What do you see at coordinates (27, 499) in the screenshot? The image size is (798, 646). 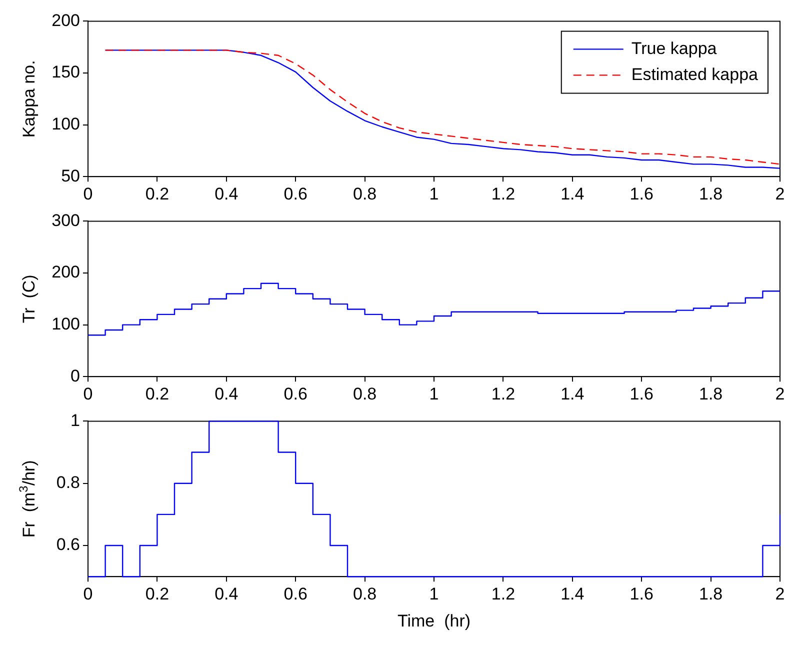 I see `y-axis-title: Fr (m3/hr)` at bounding box center [27, 499].